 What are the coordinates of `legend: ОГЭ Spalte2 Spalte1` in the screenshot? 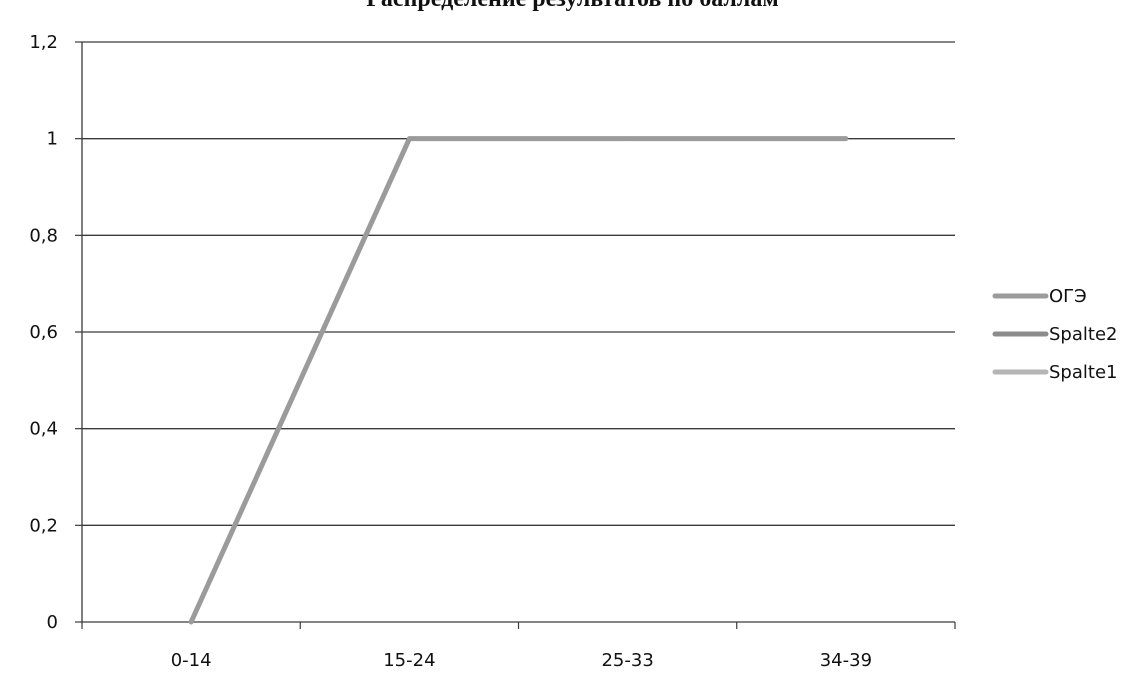 It's located at (1054, 334).